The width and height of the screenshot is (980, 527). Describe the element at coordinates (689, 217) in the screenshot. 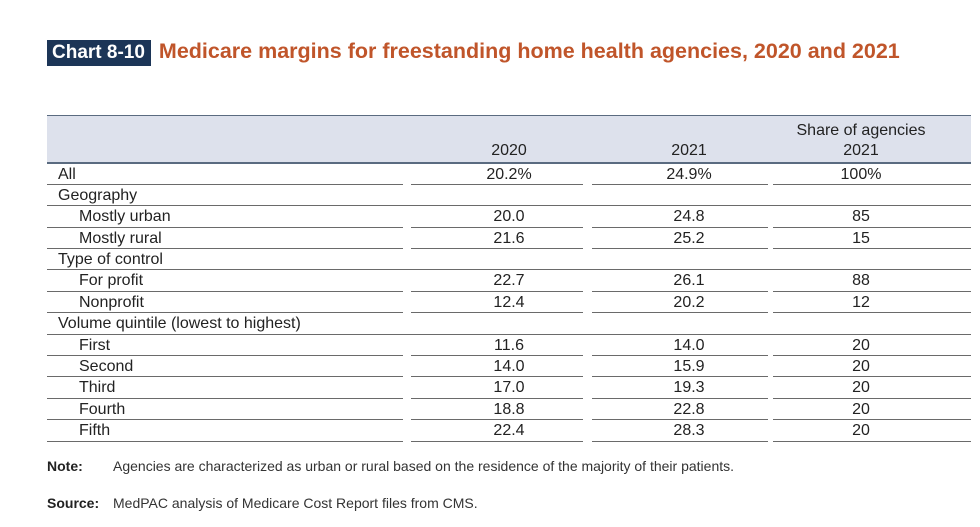

I see `cell-2021: 24.8` at that location.